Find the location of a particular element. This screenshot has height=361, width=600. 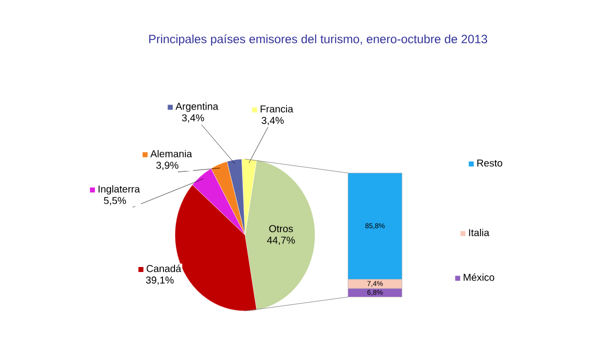

legend-label: México is located at coordinates (479, 277).